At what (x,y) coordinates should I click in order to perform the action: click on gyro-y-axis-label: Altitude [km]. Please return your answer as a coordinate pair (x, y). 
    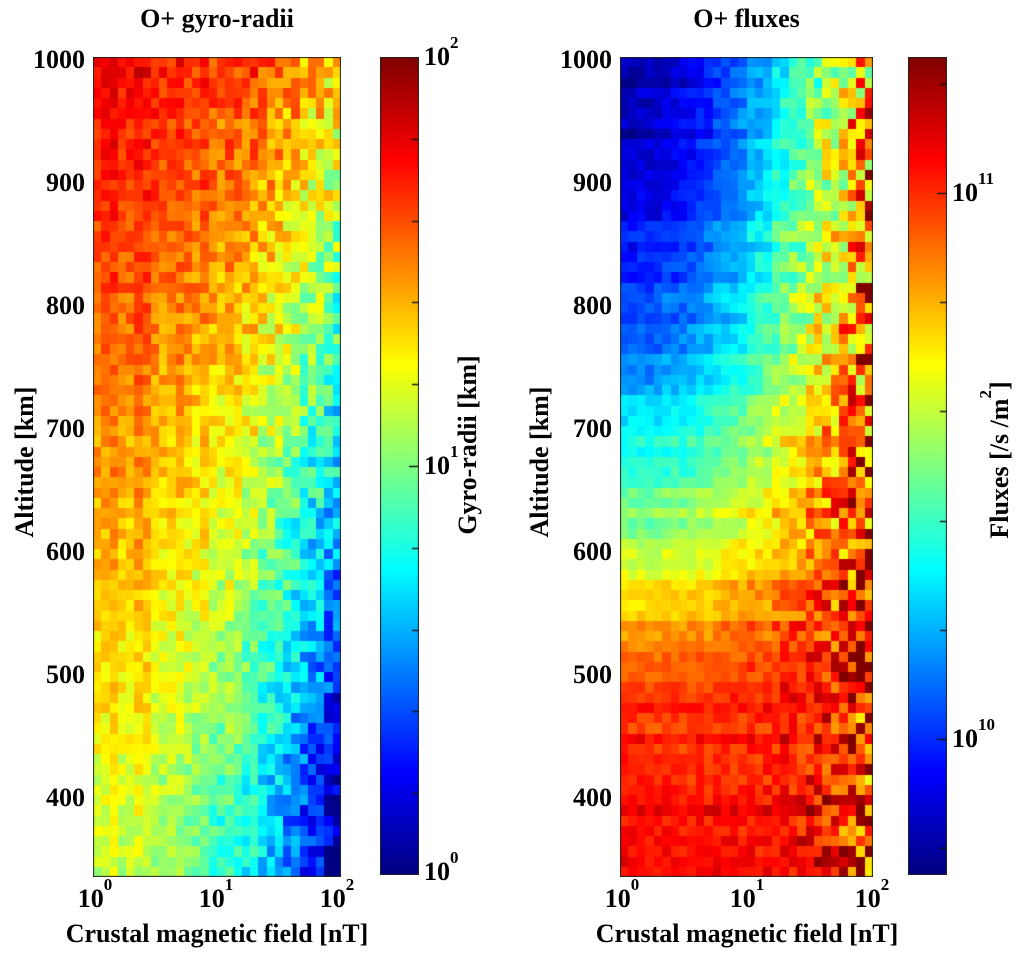
    Looking at the image, I should click on (24, 462).